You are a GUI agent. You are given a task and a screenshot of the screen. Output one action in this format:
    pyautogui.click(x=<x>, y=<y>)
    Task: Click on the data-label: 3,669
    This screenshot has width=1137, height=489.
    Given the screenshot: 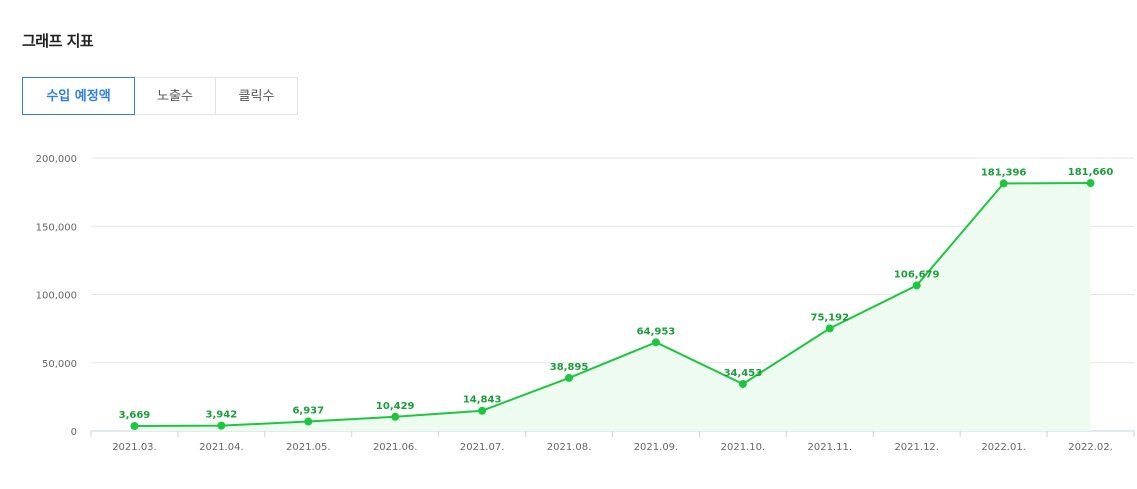 What is the action you would take?
    pyautogui.click(x=135, y=415)
    